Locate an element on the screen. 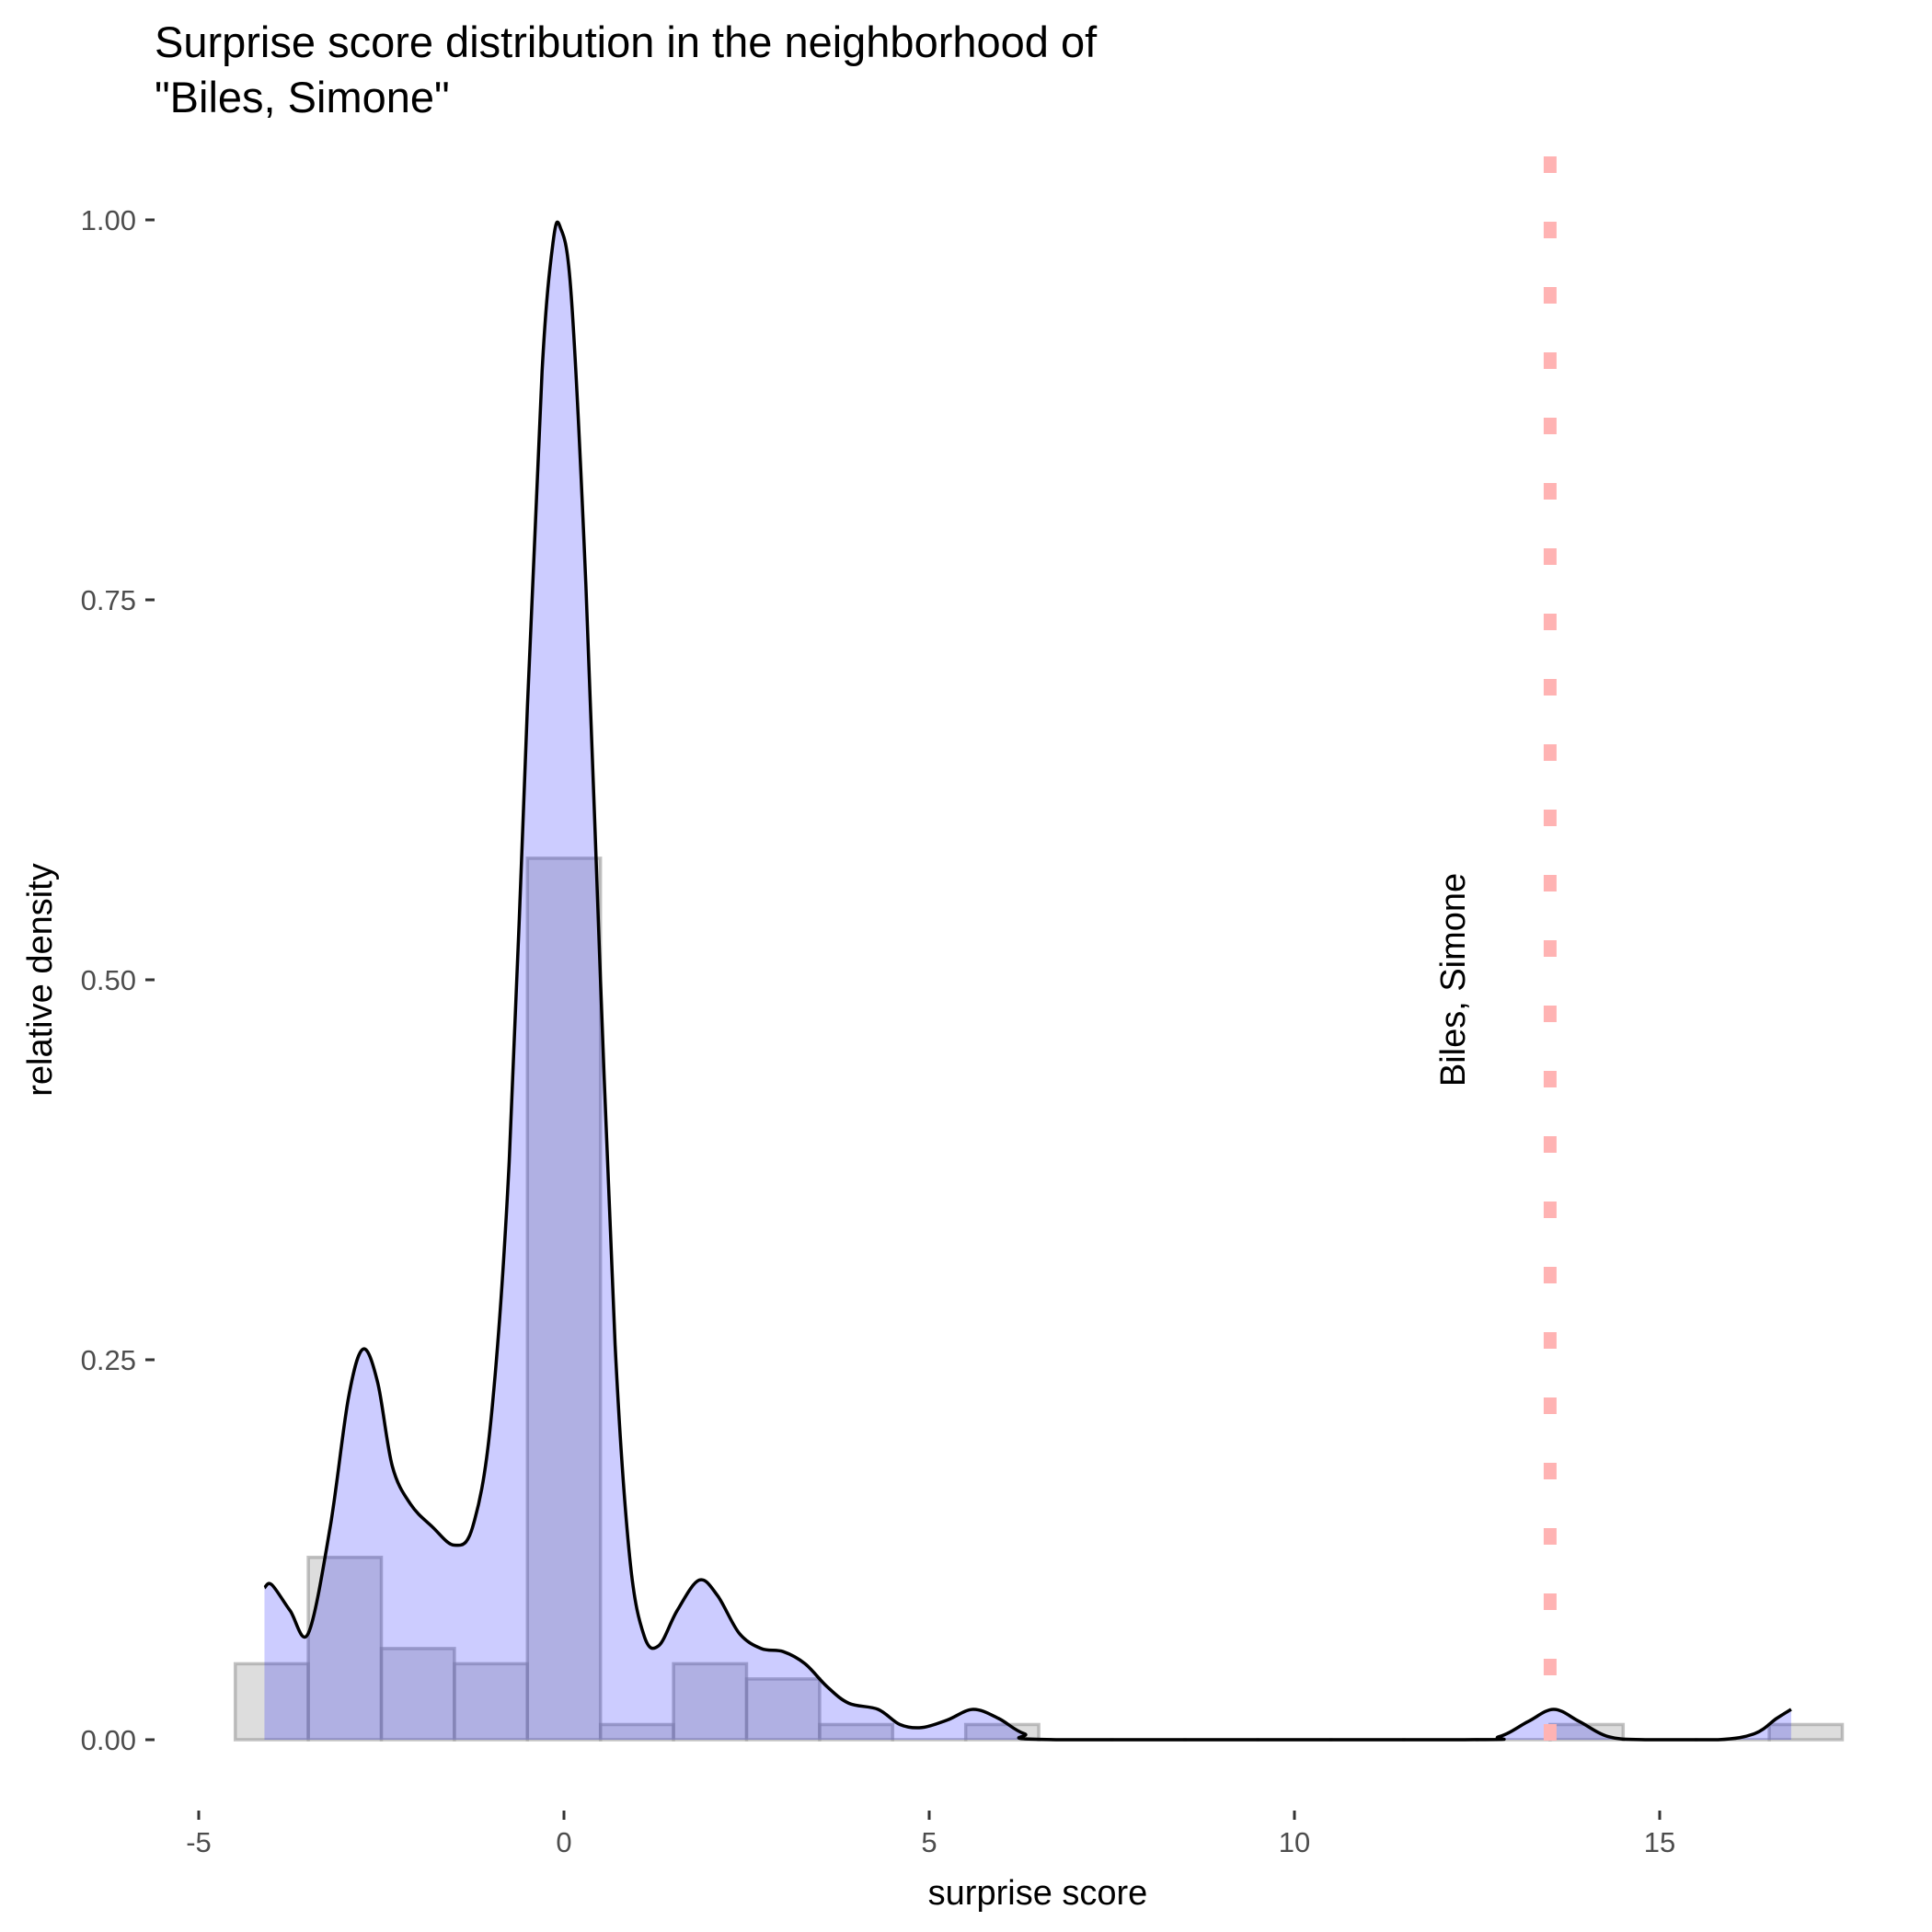  x-tick-label: 10 is located at coordinates (1294, 1842).